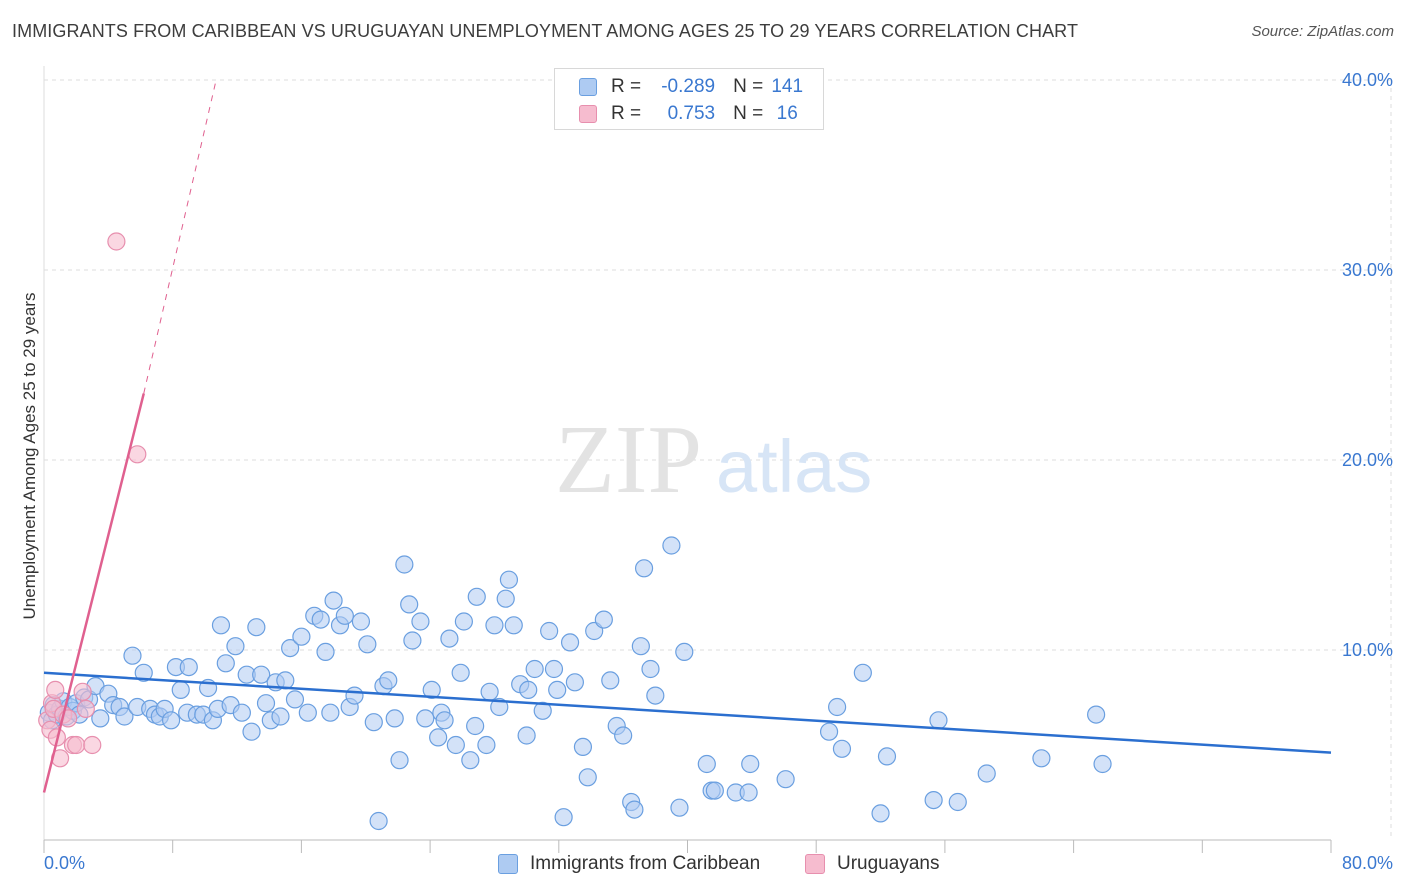 The height and width of the screenshot is (892, 1406). I want to click on legend-row-caribbean: R = -0.289 N = 141, so click(692, 87).